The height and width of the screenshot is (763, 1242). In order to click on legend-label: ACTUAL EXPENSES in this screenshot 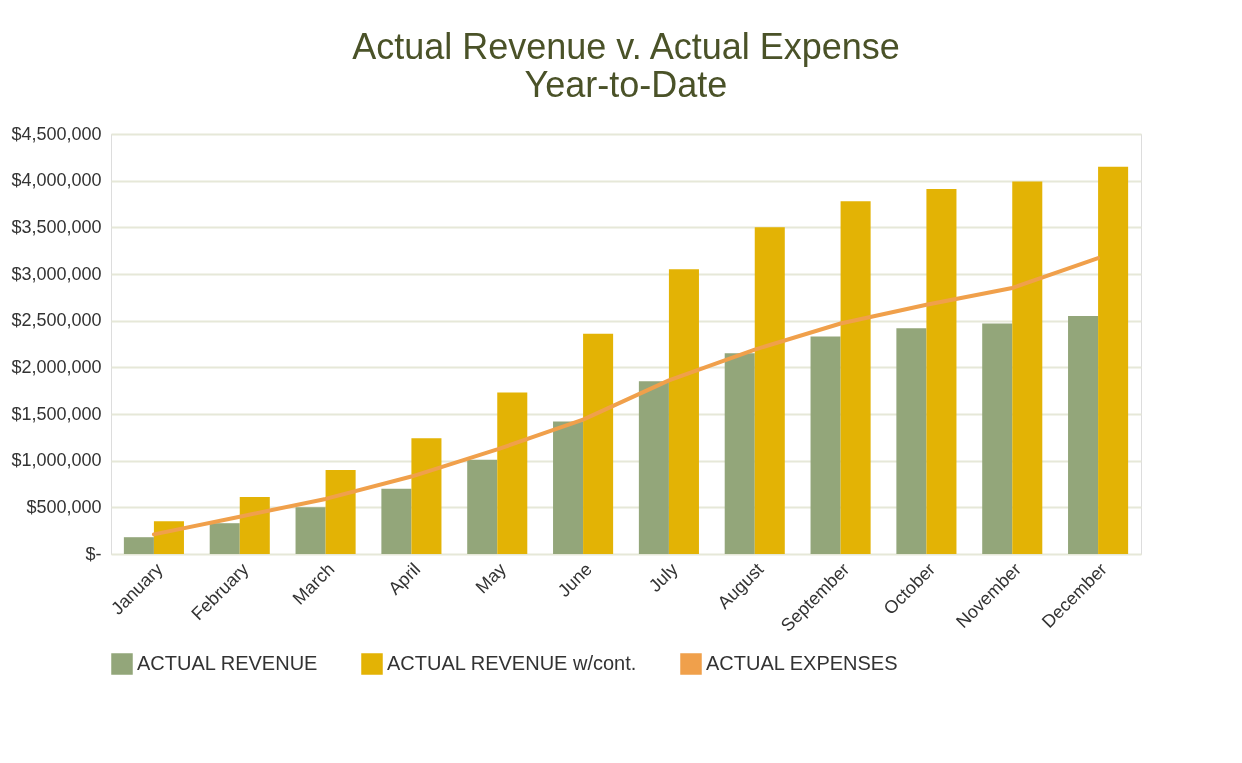, I will do `click(802, 663)`.